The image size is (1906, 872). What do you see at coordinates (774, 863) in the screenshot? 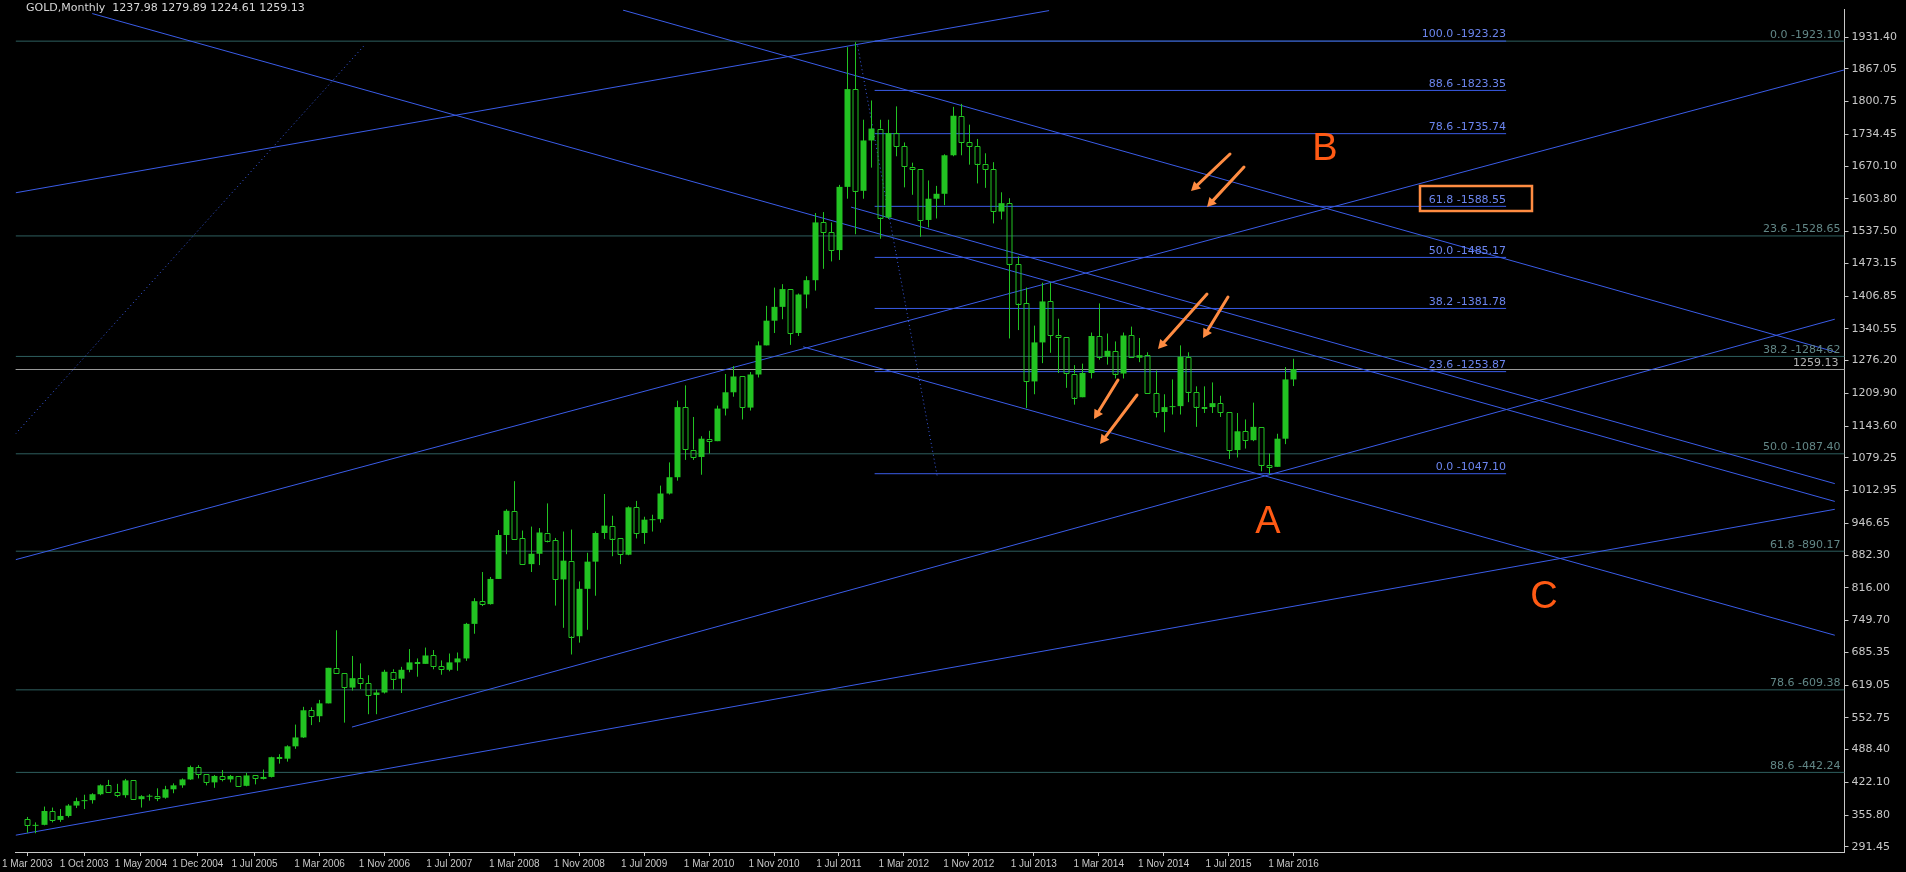
I see `x-tick-label: 1 Nov 2010` at bounding box center [774, 863].